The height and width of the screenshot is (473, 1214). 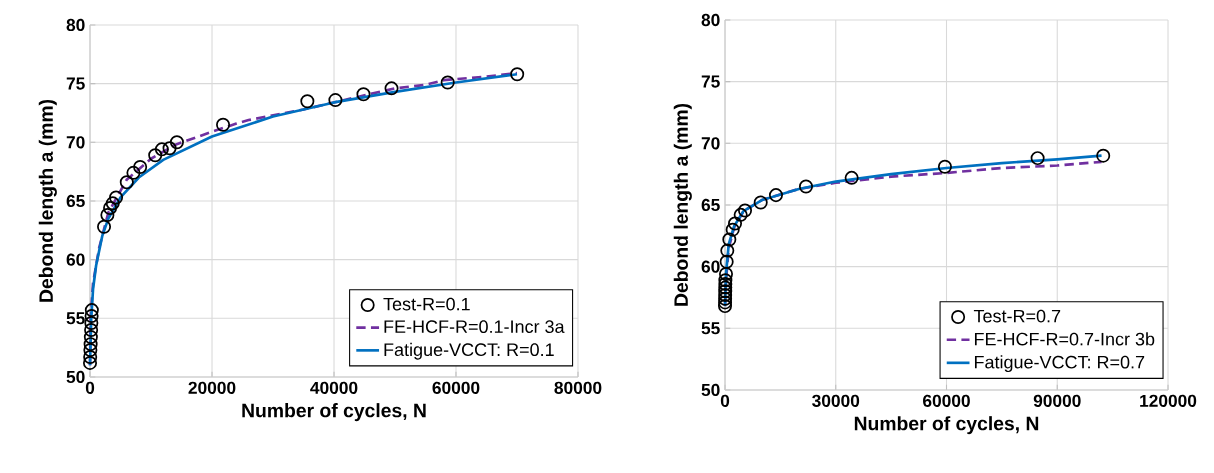 I want to click on legend-label: Fatigue-VCCT: R=0.7, so click(x=1059, y=364).